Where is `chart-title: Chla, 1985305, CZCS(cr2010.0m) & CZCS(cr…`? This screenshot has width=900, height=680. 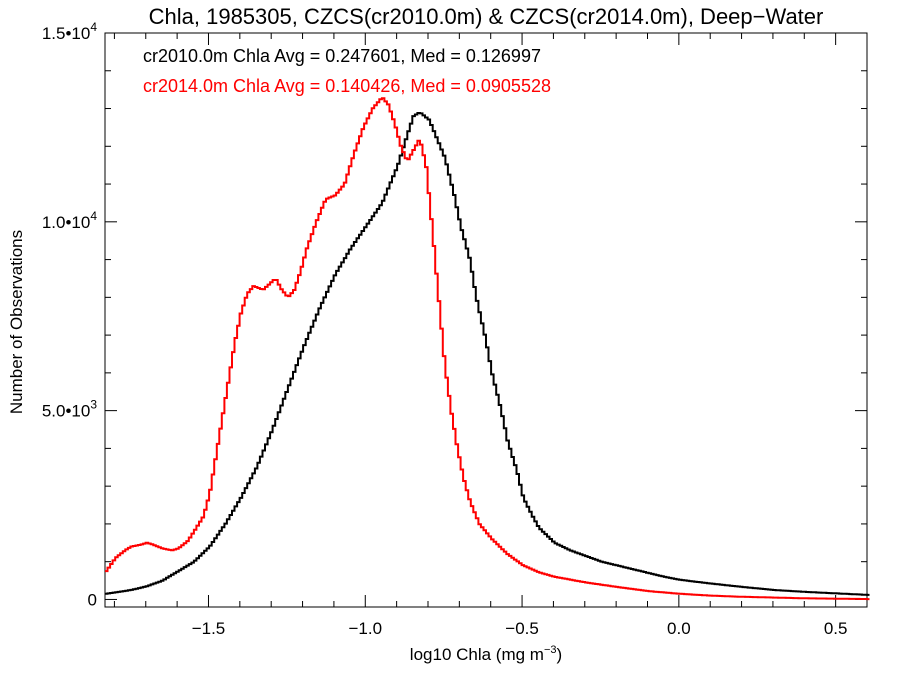
chart-title: Chla, 1985305, CZCS(cr2010.0m) & CZCS(cr… is located at coordinates (486, 16).